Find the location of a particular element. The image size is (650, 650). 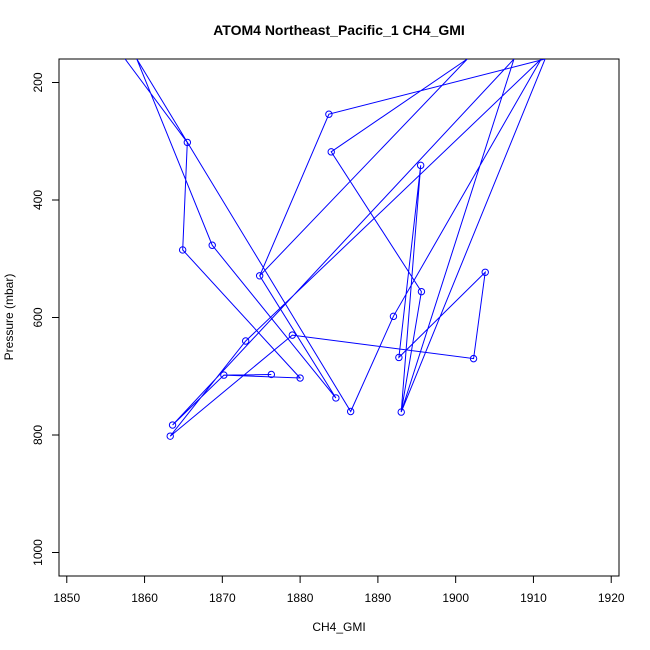

x-axis: 1850 1860 1870 1880 1890 1900 1910 1920 is located at coordinates (339, 590).